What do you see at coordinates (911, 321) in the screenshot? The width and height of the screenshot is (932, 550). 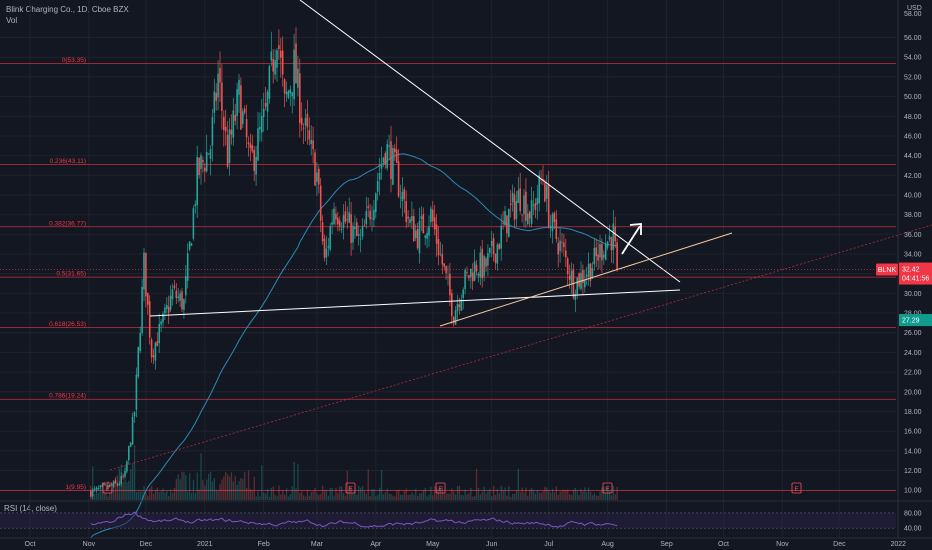 I see `ma-badge-value: 27.29` at bounding box center [911, 321].